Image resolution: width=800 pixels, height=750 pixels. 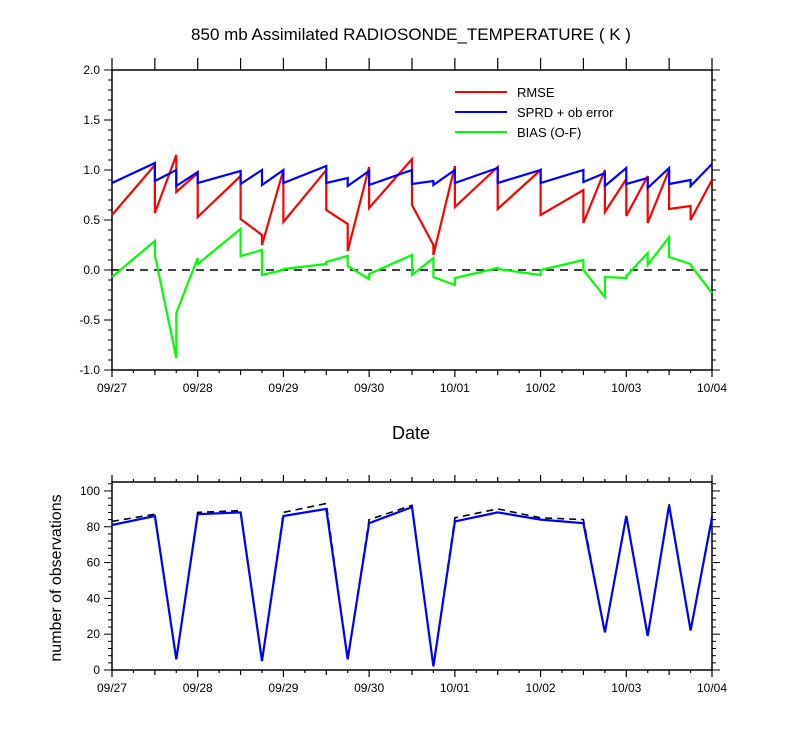 What do you see at coordinates (94, 634) in the screenshot?
I see `bottom-y-tick-label: 20` at bounding box center [94, 634].